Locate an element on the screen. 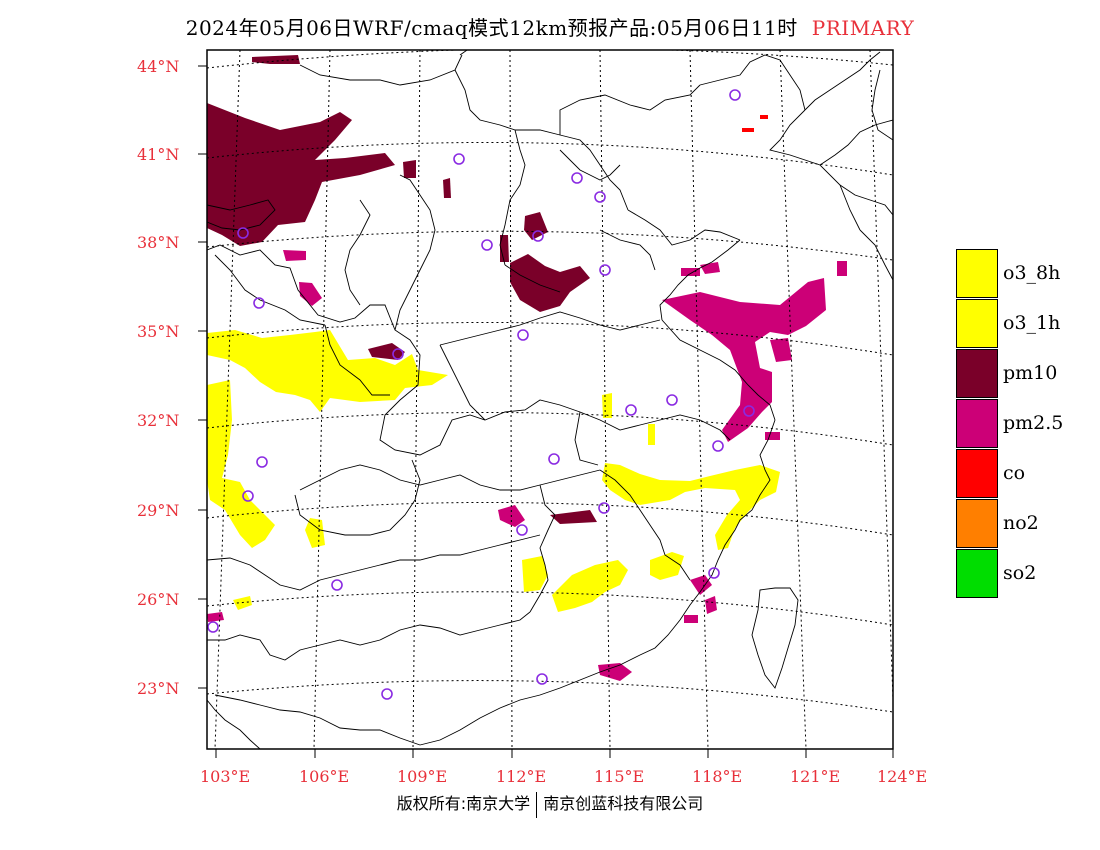 The width and height of the screenshot is (1100, 850). co-regions is located at coordinates (755, 123).